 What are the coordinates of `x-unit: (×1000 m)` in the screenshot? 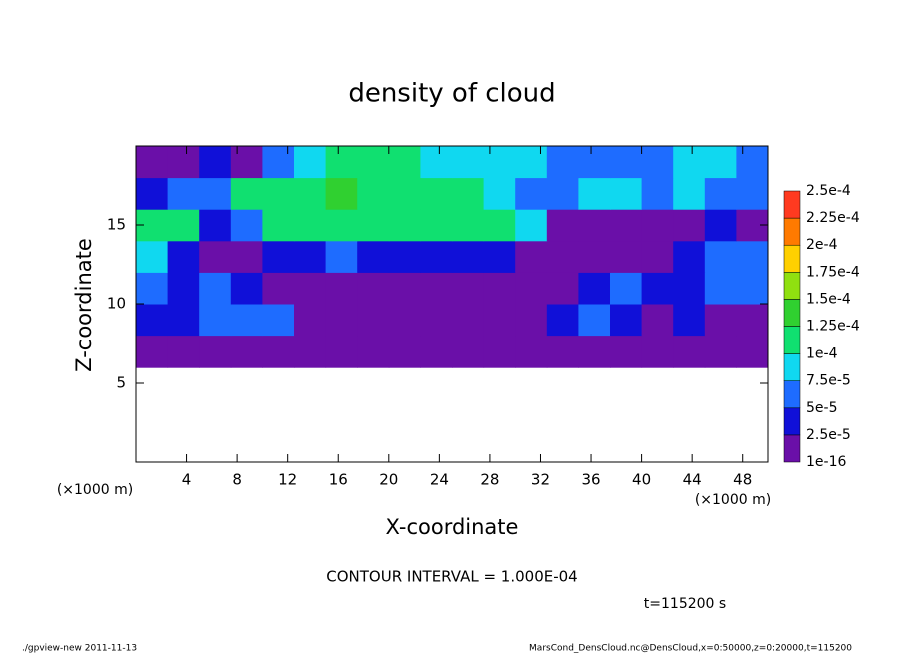 It's located at (733, 500).